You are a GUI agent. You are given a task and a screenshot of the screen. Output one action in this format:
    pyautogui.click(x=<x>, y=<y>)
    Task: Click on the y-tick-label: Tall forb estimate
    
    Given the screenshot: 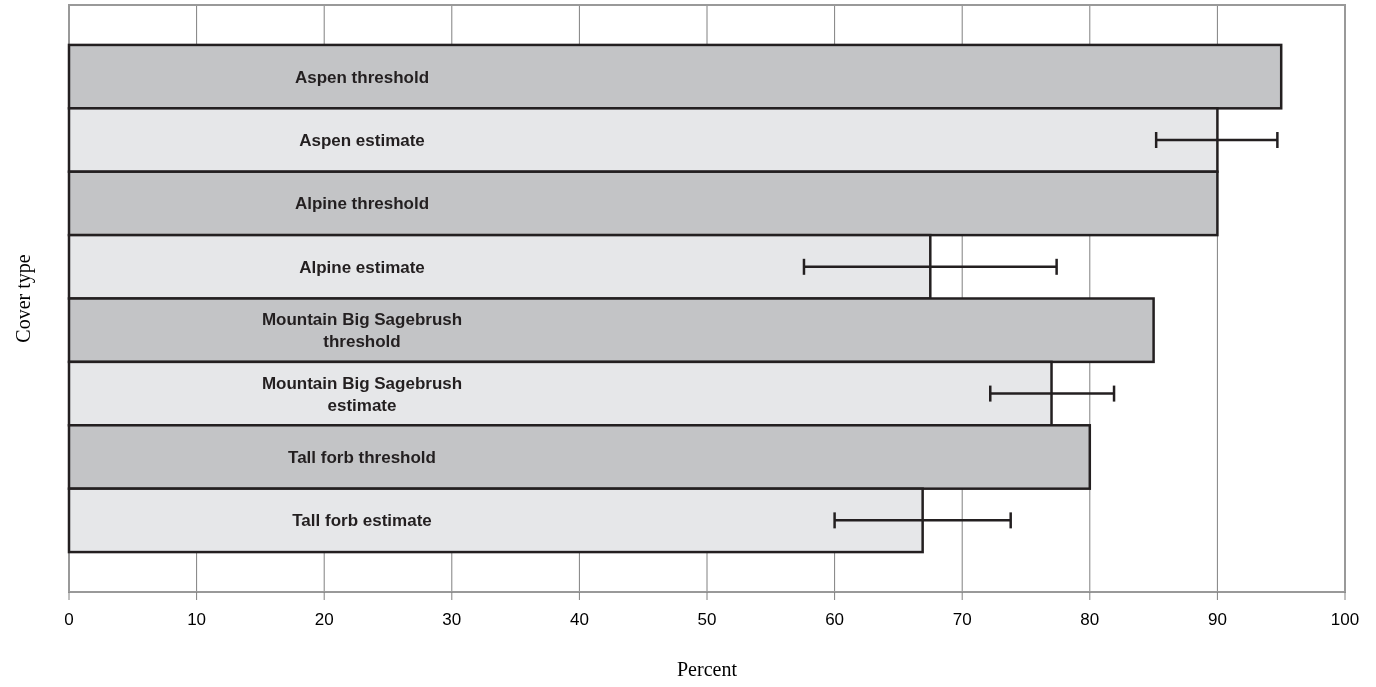 What is the action you would take?
    pyautogui.click(x=362, y=520)
    